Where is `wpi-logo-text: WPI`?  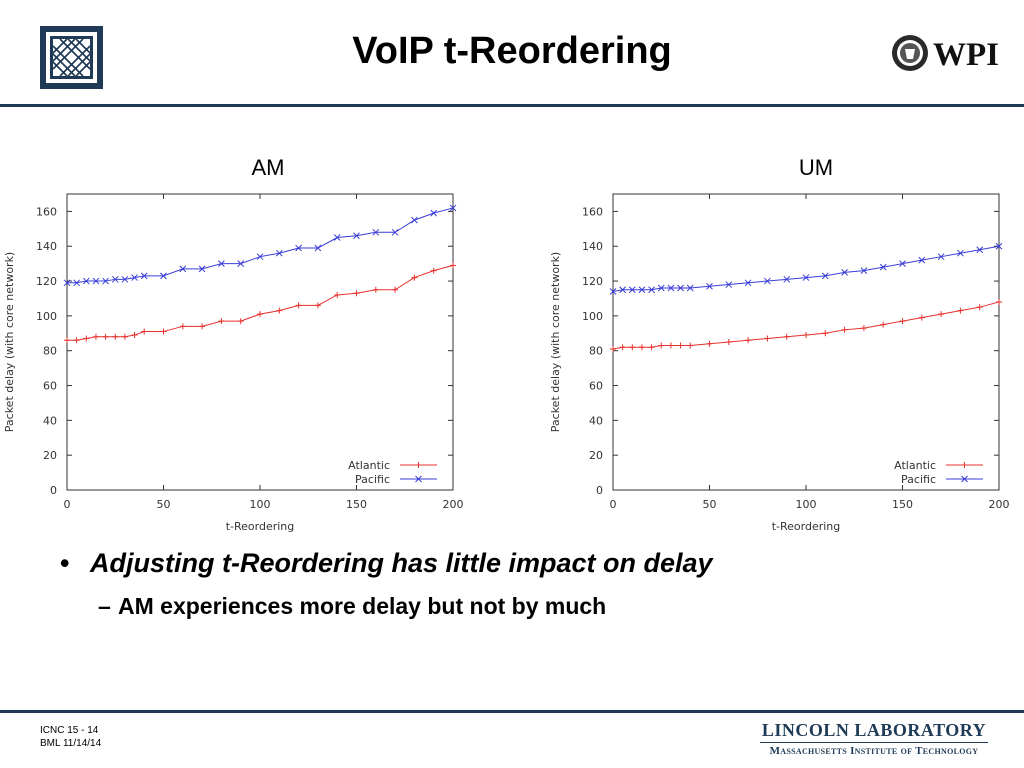 wpi-logo-text: WPI is located at coordinates (966, 55).